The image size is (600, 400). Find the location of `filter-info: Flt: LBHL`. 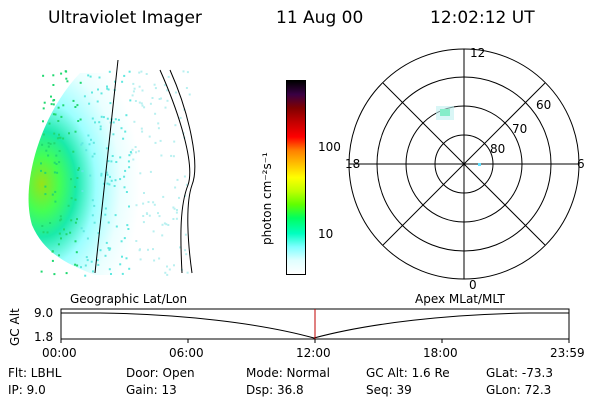

filter-info: Flt: LBHL is located at coordinates (35, 373).